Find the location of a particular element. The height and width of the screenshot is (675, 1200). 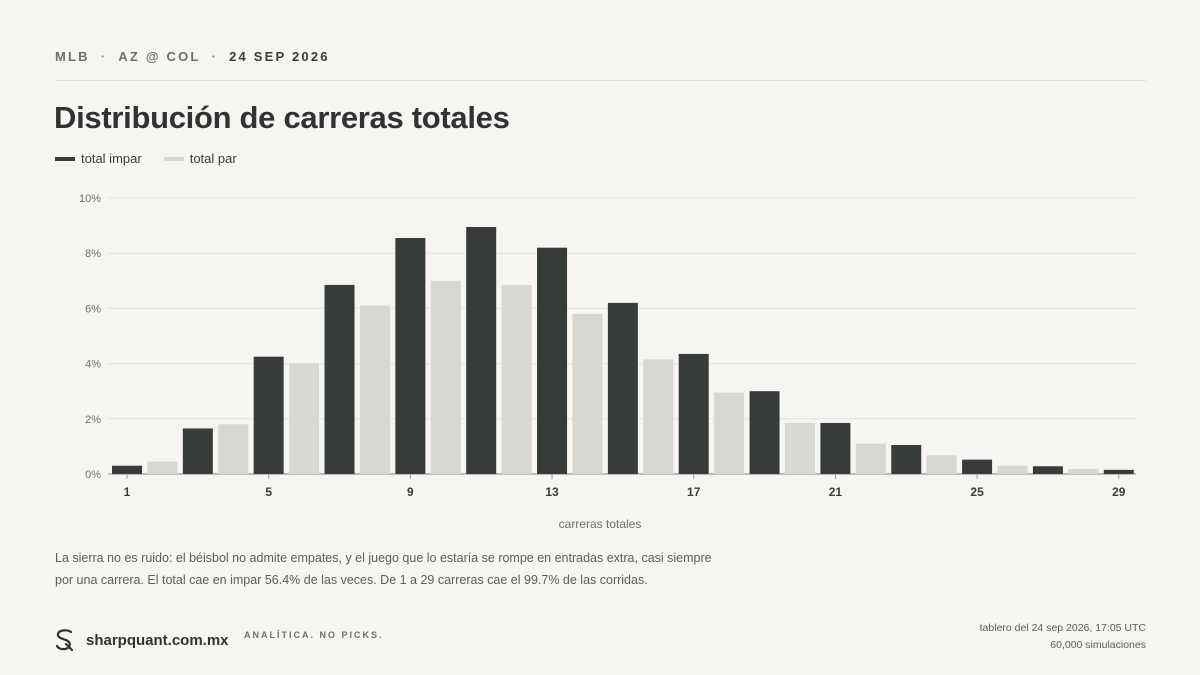

x-axis-title-wrap: carreras totales is located at coordinates (600, 524).